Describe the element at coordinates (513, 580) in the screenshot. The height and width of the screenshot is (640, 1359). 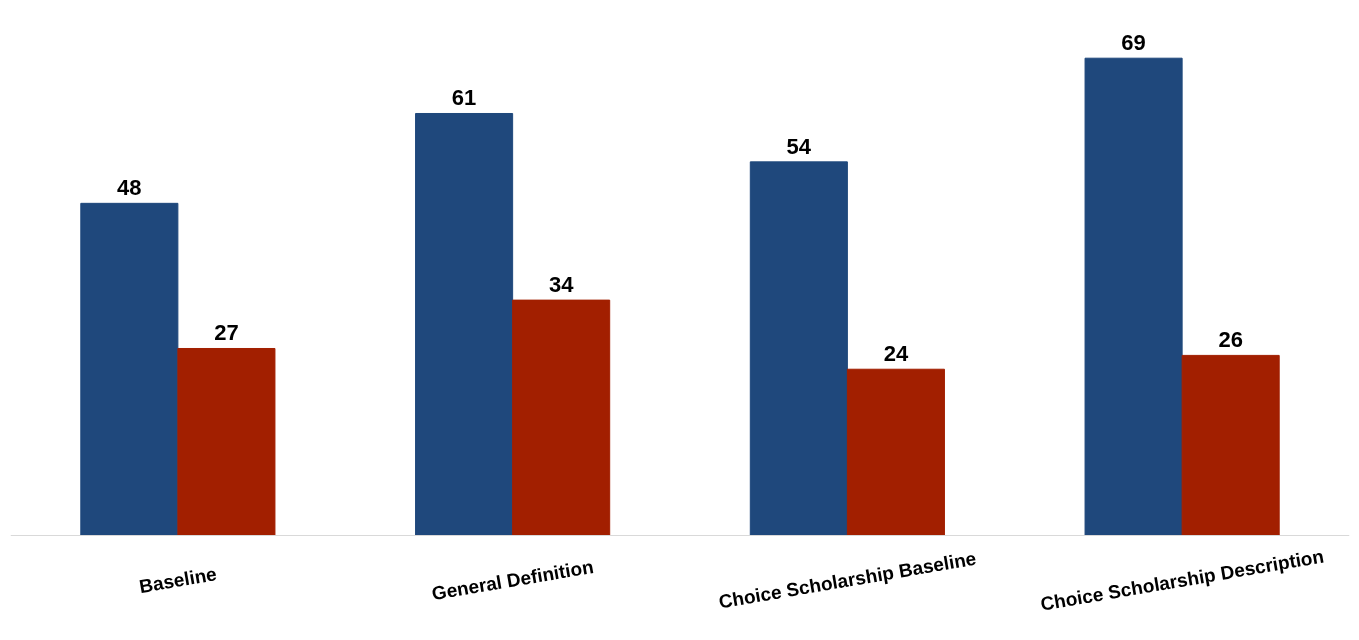
I see `x-tick-label: General Definition` at that location.